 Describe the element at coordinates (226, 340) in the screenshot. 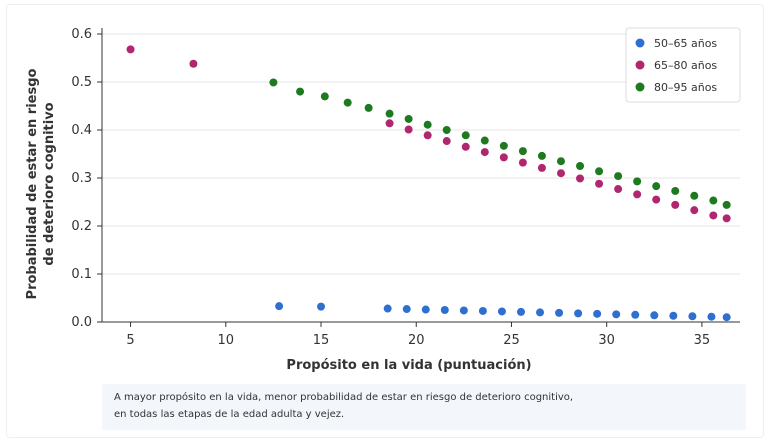

I see `x-tick-label: 10` at that location.